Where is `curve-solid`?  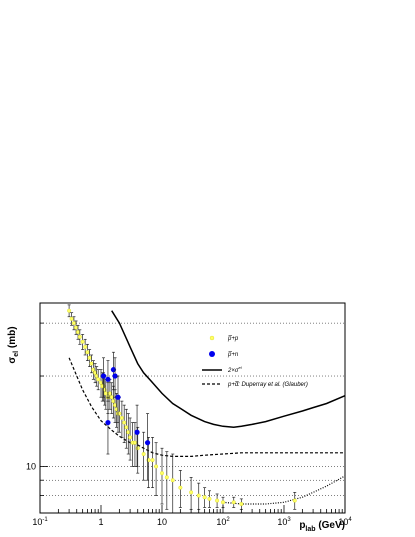 curve-solid is located at coordinates (228, 369).